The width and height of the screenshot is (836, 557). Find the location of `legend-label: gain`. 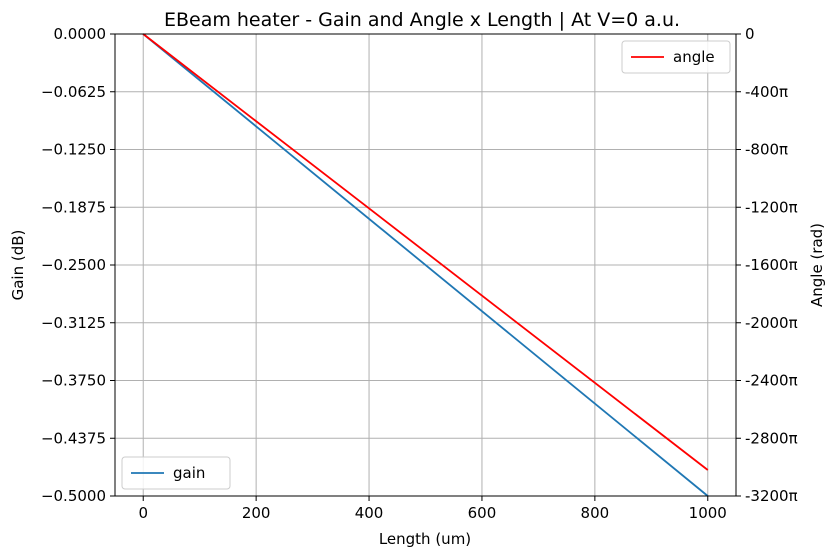

legend-label: gain is located at coordinates (189, 473).